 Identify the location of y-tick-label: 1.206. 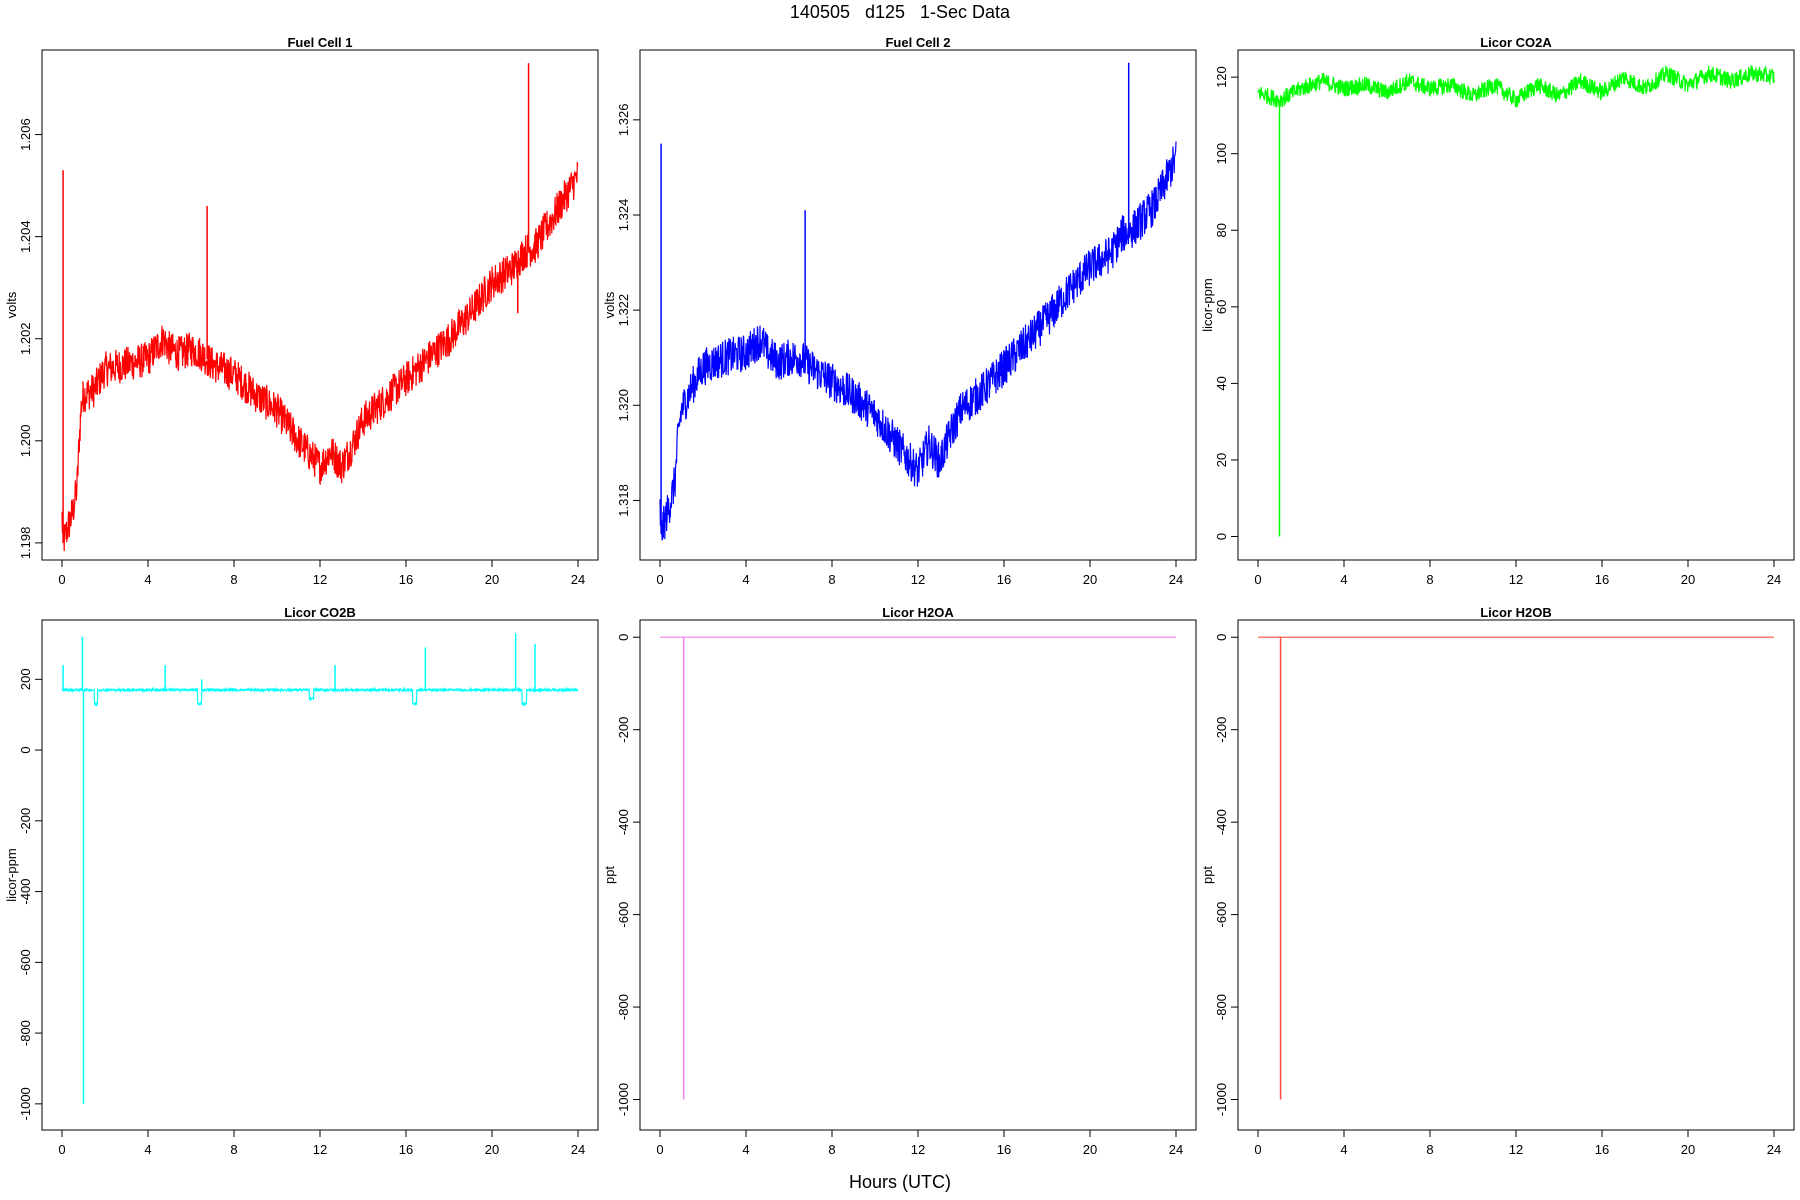
(25, 134).